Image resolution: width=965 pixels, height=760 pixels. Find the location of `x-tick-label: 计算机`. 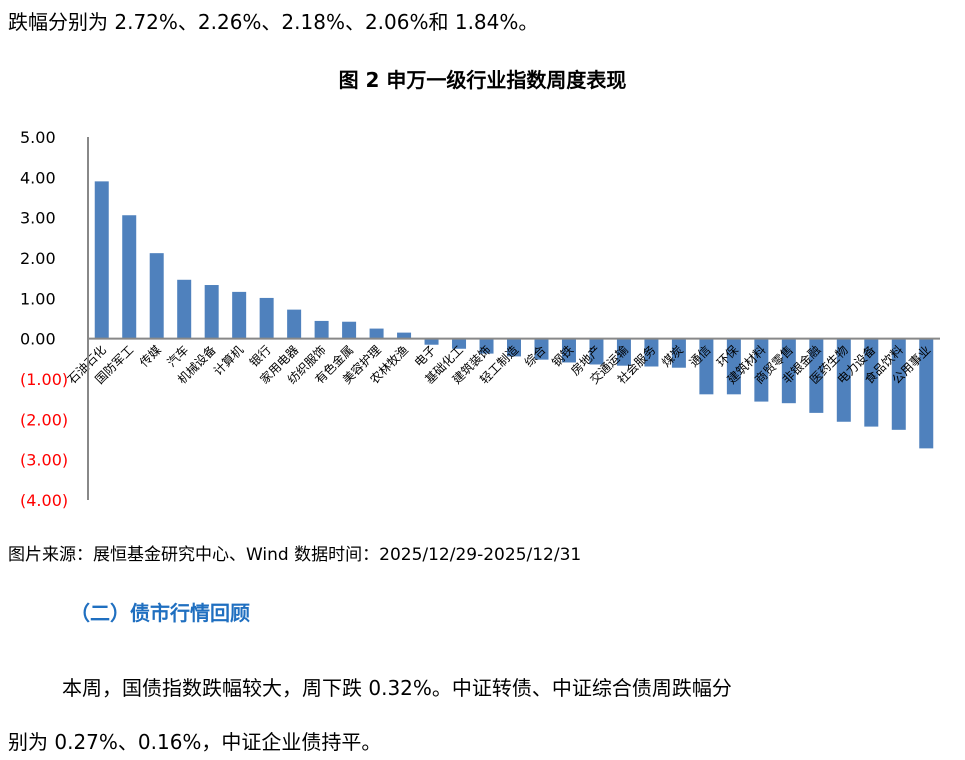

x-tick-label: 计算机 is located at coordinates (228, 360).